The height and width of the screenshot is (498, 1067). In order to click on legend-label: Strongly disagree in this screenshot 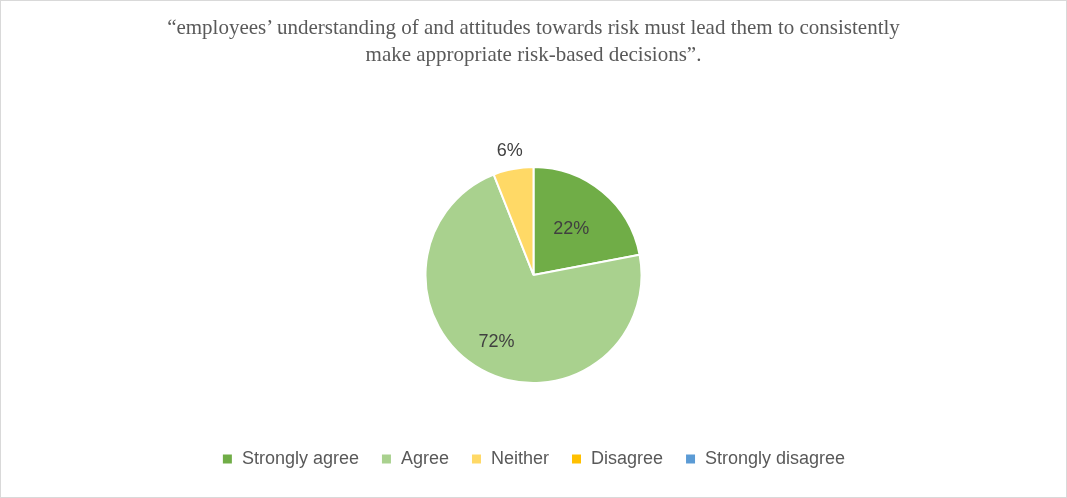, I will do `click(775, 457)`.